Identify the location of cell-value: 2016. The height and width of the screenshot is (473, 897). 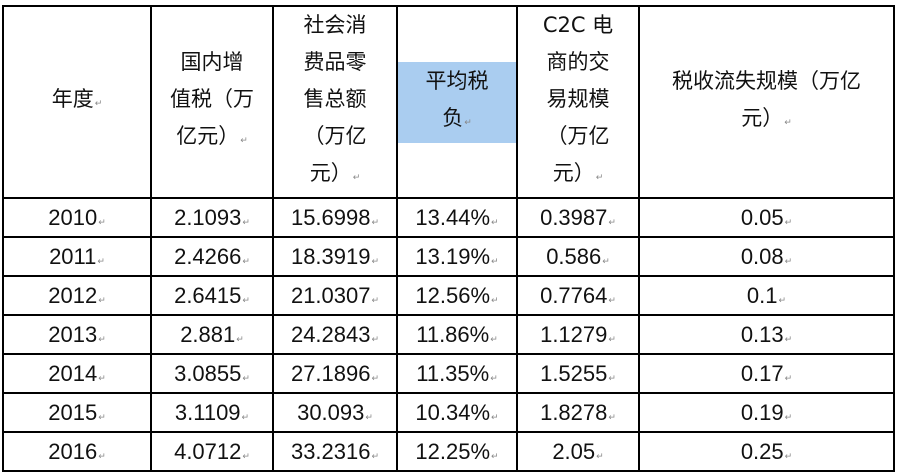
(73, 451).